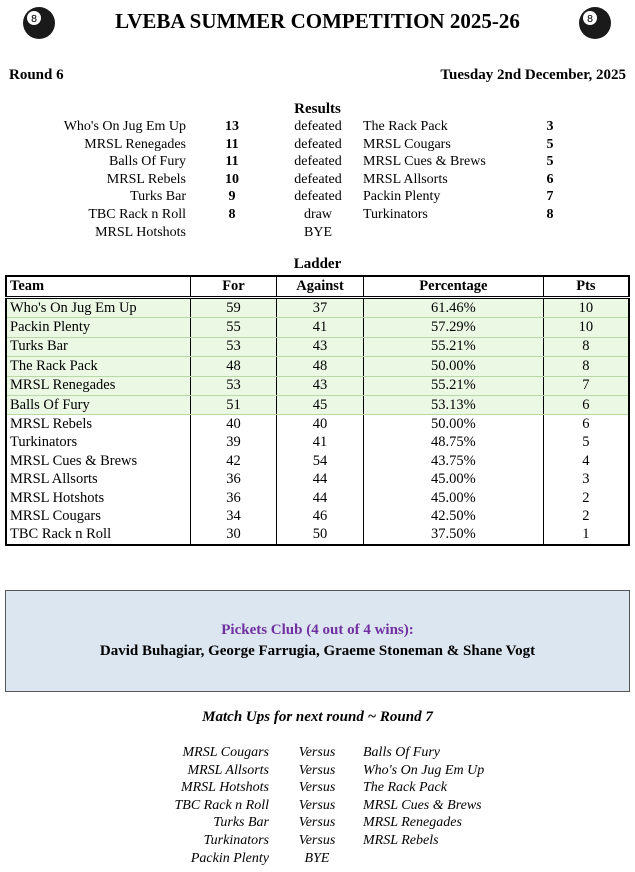 Image resolution: width=635 pixels, height=872 pixels. Describe the element at coordinates (453, 366) in the screenshot. I see `cell: 50.00%` at that location.